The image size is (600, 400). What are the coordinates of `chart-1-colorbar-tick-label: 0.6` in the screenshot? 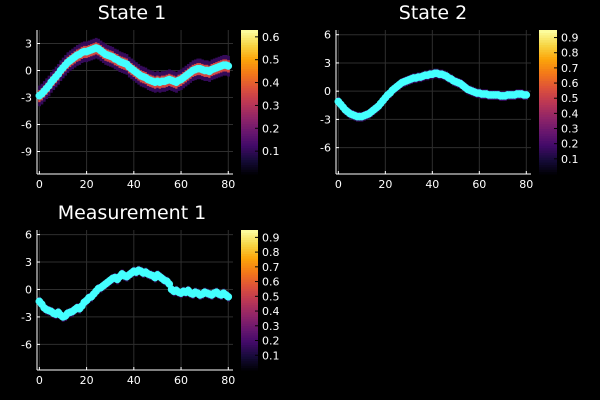 It's located at (271, 37).